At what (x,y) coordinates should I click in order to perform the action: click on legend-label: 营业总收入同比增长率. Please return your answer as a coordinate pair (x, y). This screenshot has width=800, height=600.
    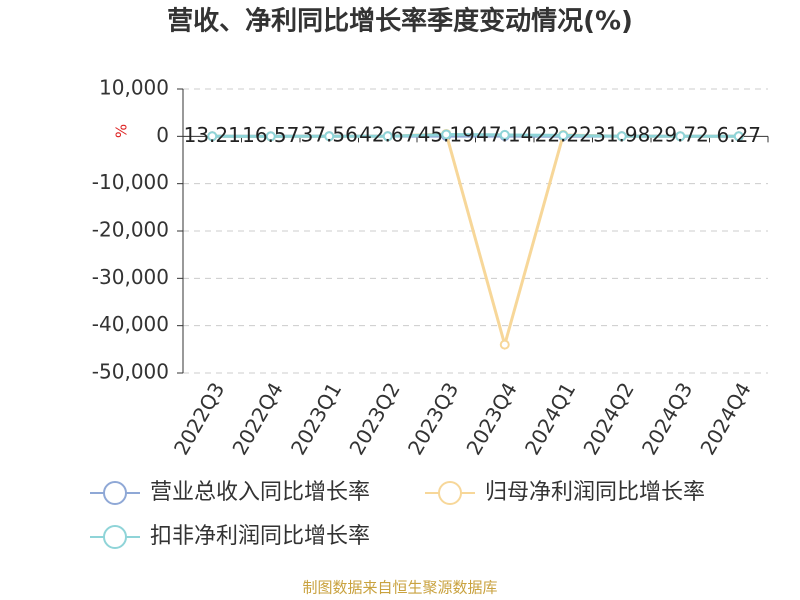
    Looking at the image, I should click on (260, 492).